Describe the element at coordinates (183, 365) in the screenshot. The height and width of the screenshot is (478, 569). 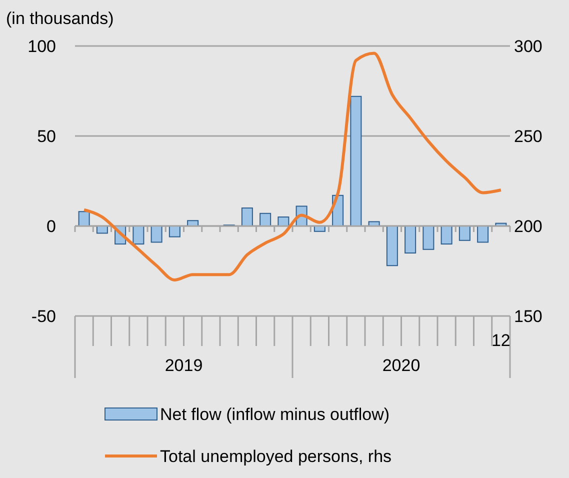
I see `text: 2019` at that location.